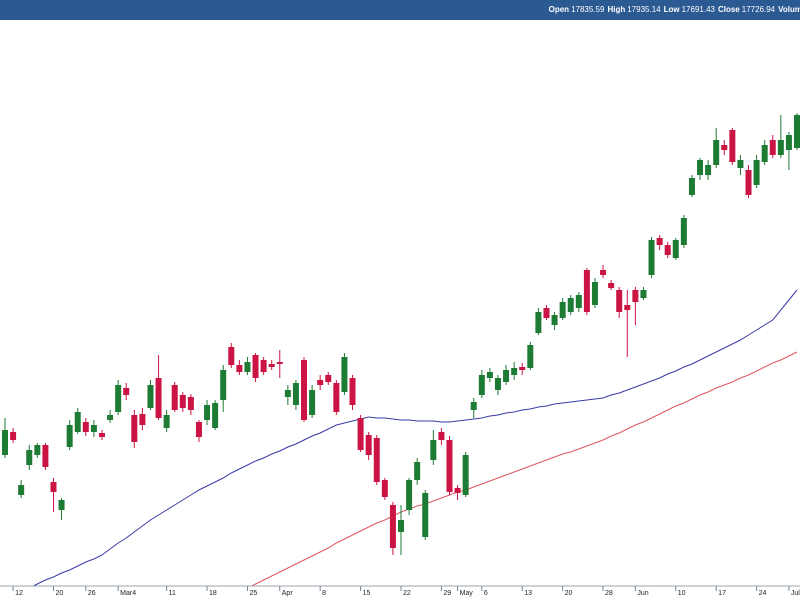 The width and height of the screenshot is (800, 600). Describe the element at coordinates (367, 593) in the screenshot. I see `x-tick-label: 15` at that location.